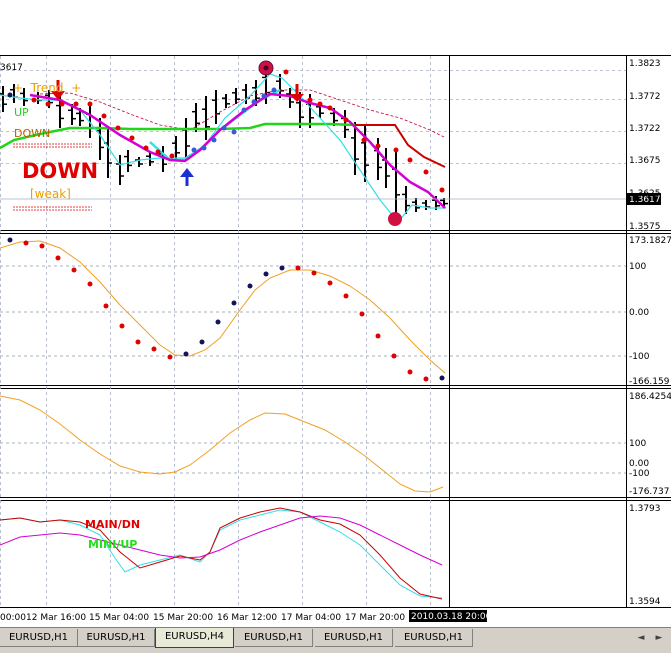 The width and height of the screenshot is (671, 653). What do you see at coordinates (451, 617) in the screenshot?
I see `current-time-label: 2010.03.18 20:00` at bounding box center [451, 617].